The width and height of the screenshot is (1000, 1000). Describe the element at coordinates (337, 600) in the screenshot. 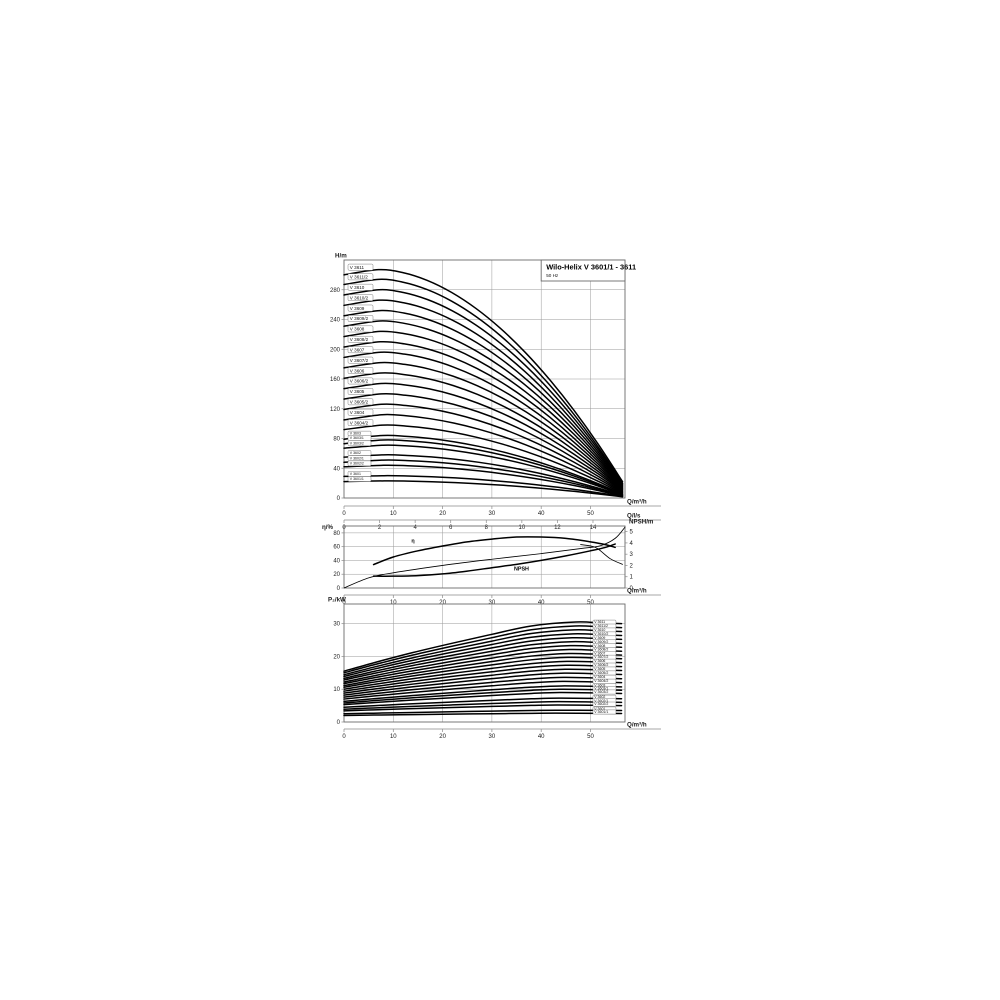

I see `y-axis-label: P₂/kW` at that location.